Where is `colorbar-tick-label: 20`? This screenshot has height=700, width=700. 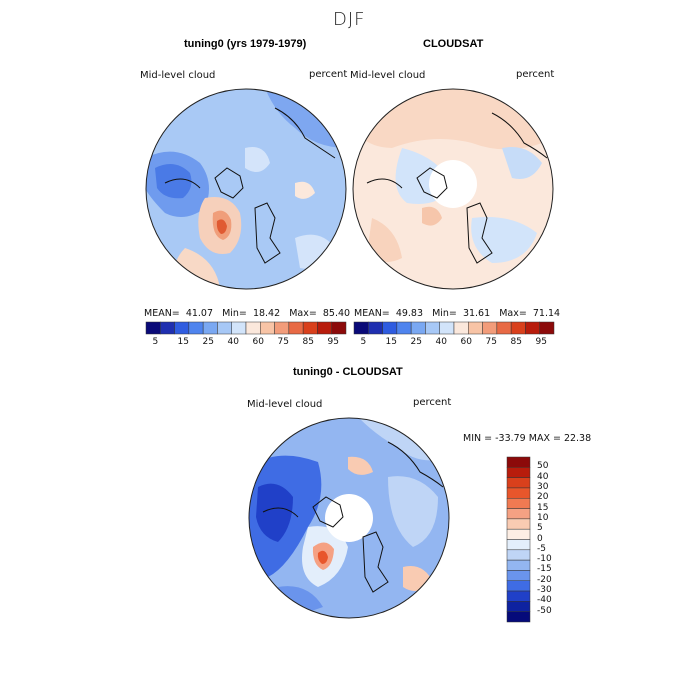 colorbar-tick-label: 20 is located at coordinates (543, 497).